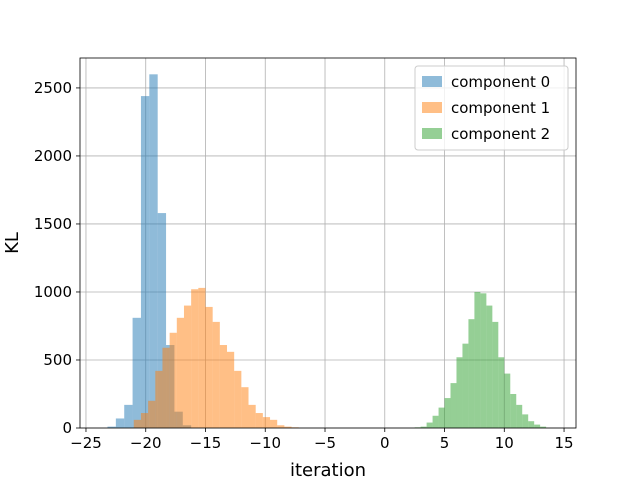  What do you see at coordinates (12, 243) in the screenshot?
I see `y-axis-label: KL` at bounding box center [12, 243].